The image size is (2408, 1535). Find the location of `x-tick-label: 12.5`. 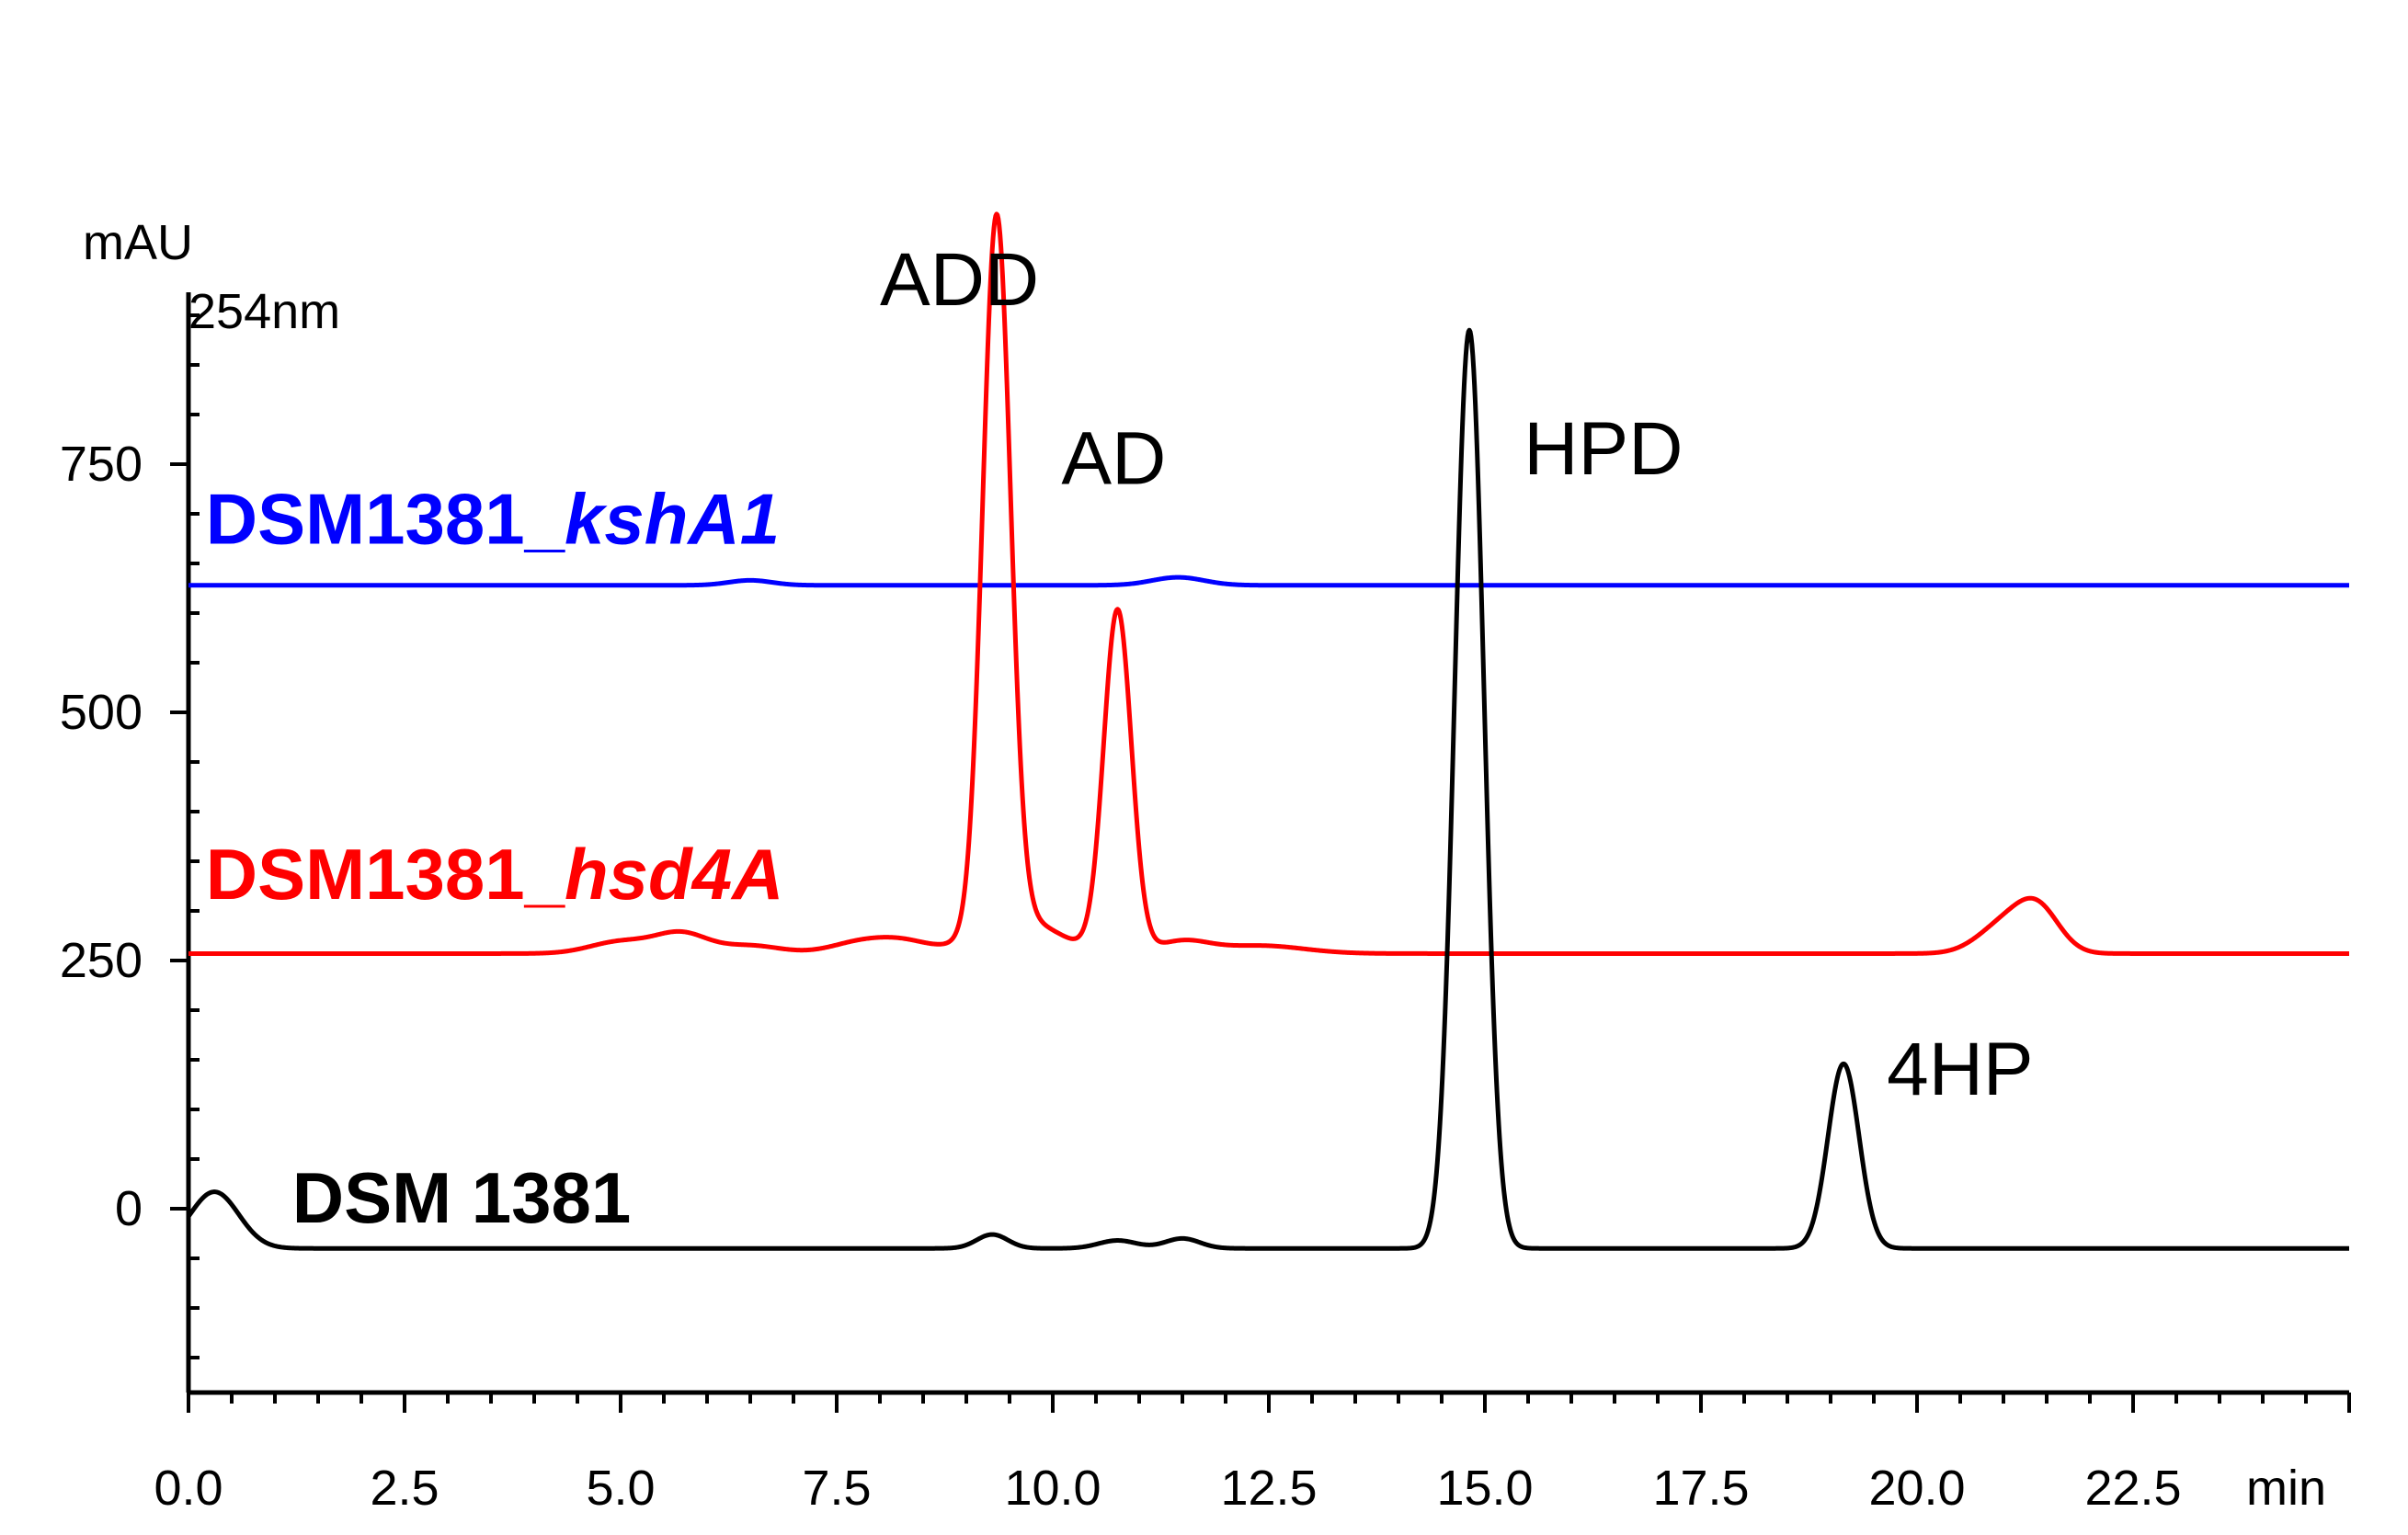

x-tick-label: 12.5 is located at coordinates (1268, 1488).